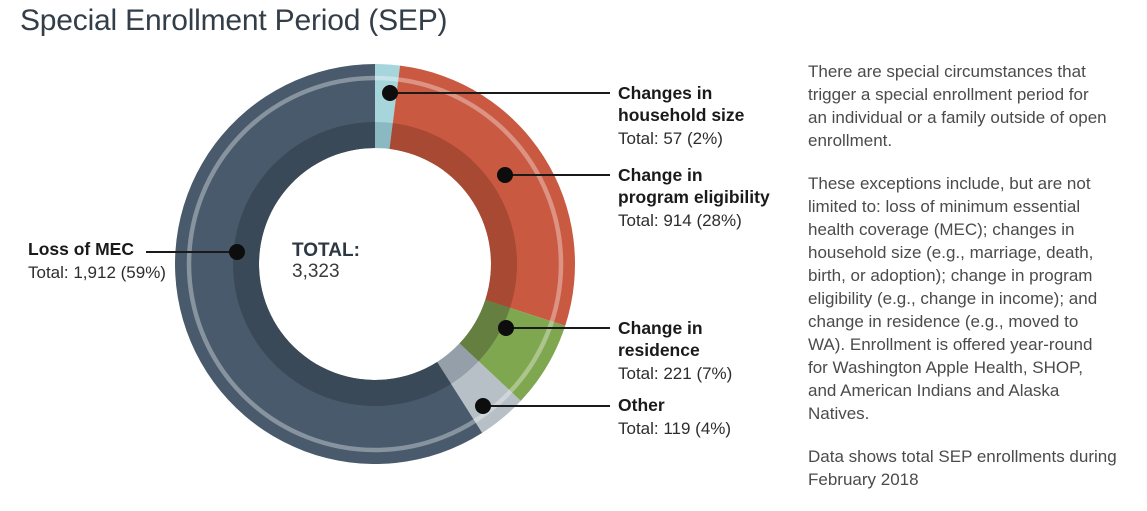 This screenshot has width=1147, height=511. I want to click on donut-center-value: 3,323, so click(316, 271).